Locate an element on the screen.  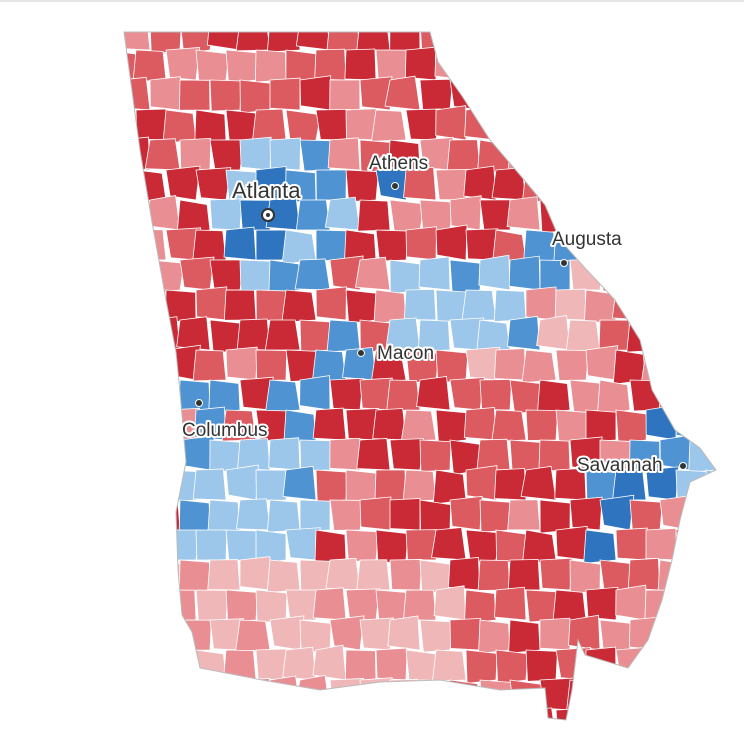
city-label: Macon is located at coordinates (405, 353).